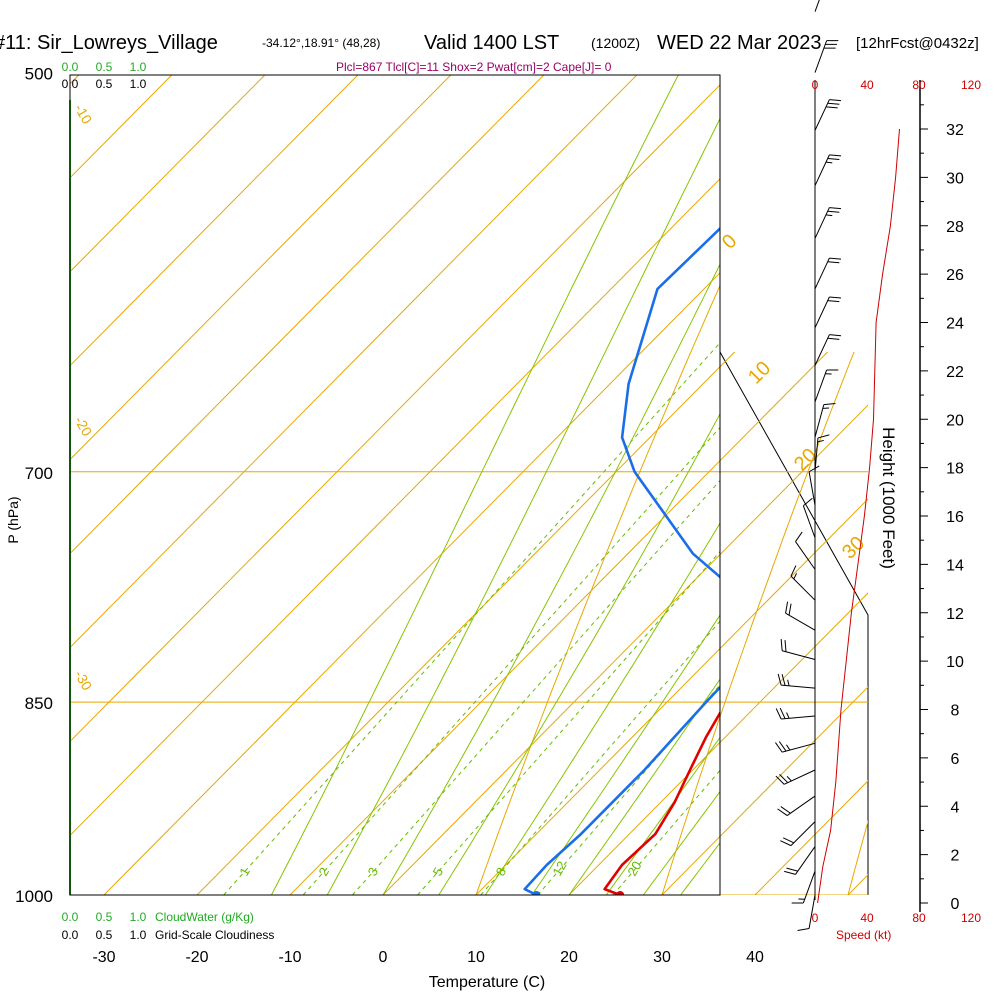  Describe the element at coordinates (621, 560) in the screenshot. I see `dewpoint-line` at that location.